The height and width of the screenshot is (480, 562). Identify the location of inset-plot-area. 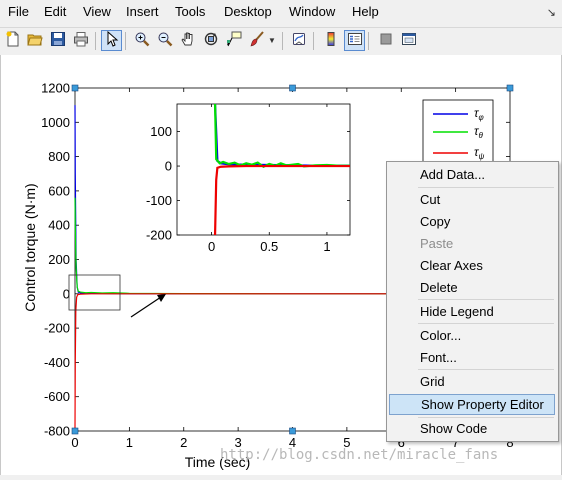
(263, 169).